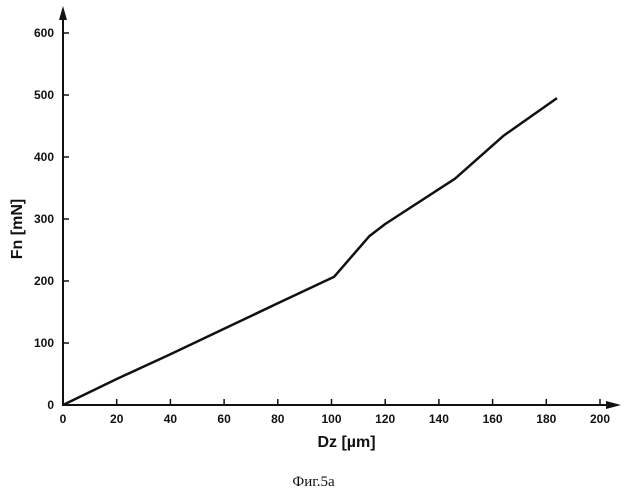  I want to click on x-tick-label: 80, so click(278, 419).